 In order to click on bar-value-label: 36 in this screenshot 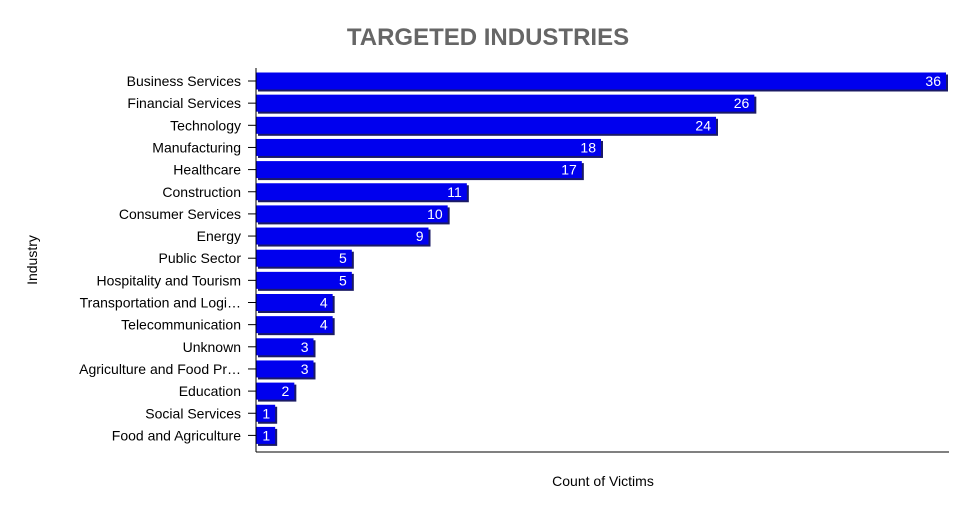, I will do `click(933, 81)`.